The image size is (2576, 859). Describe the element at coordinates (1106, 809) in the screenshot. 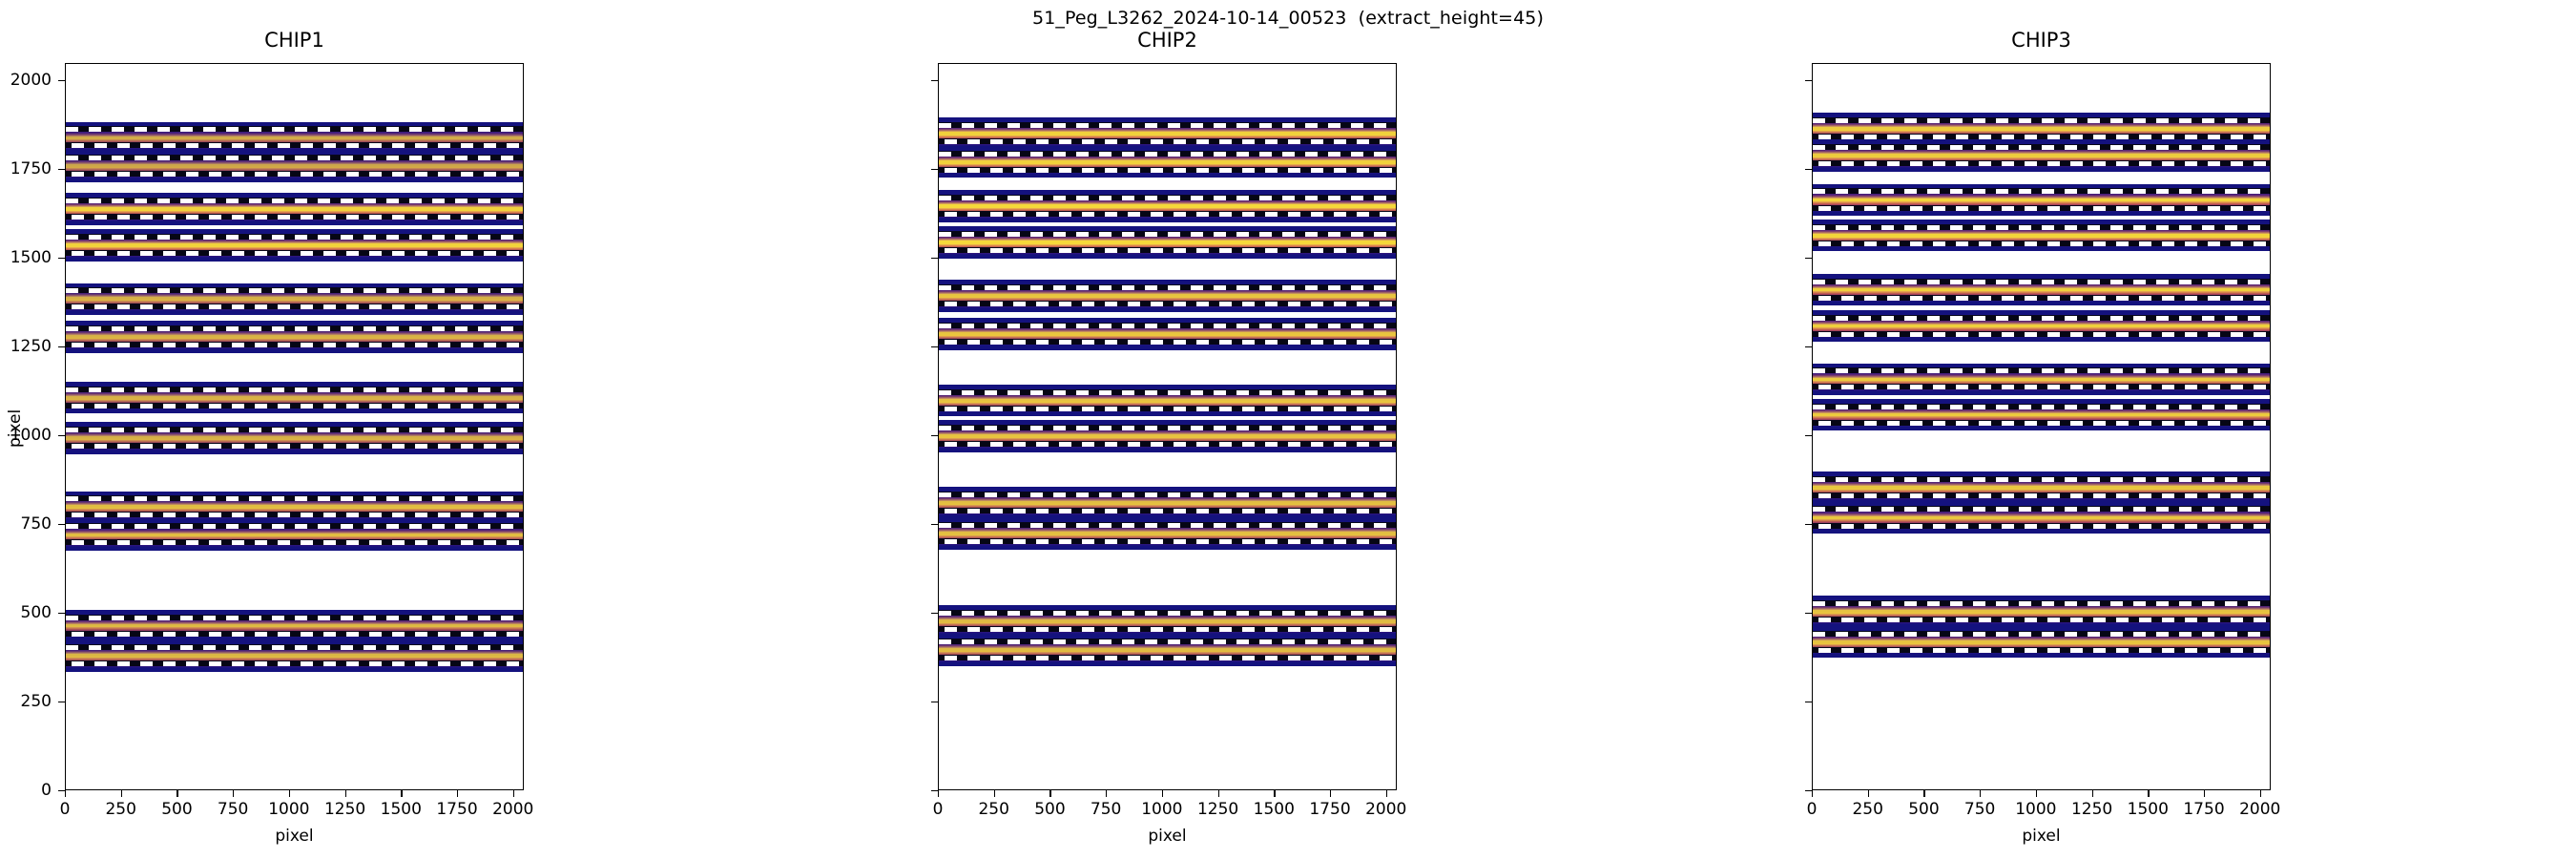

I see `x-tick-label: 750` at that location.